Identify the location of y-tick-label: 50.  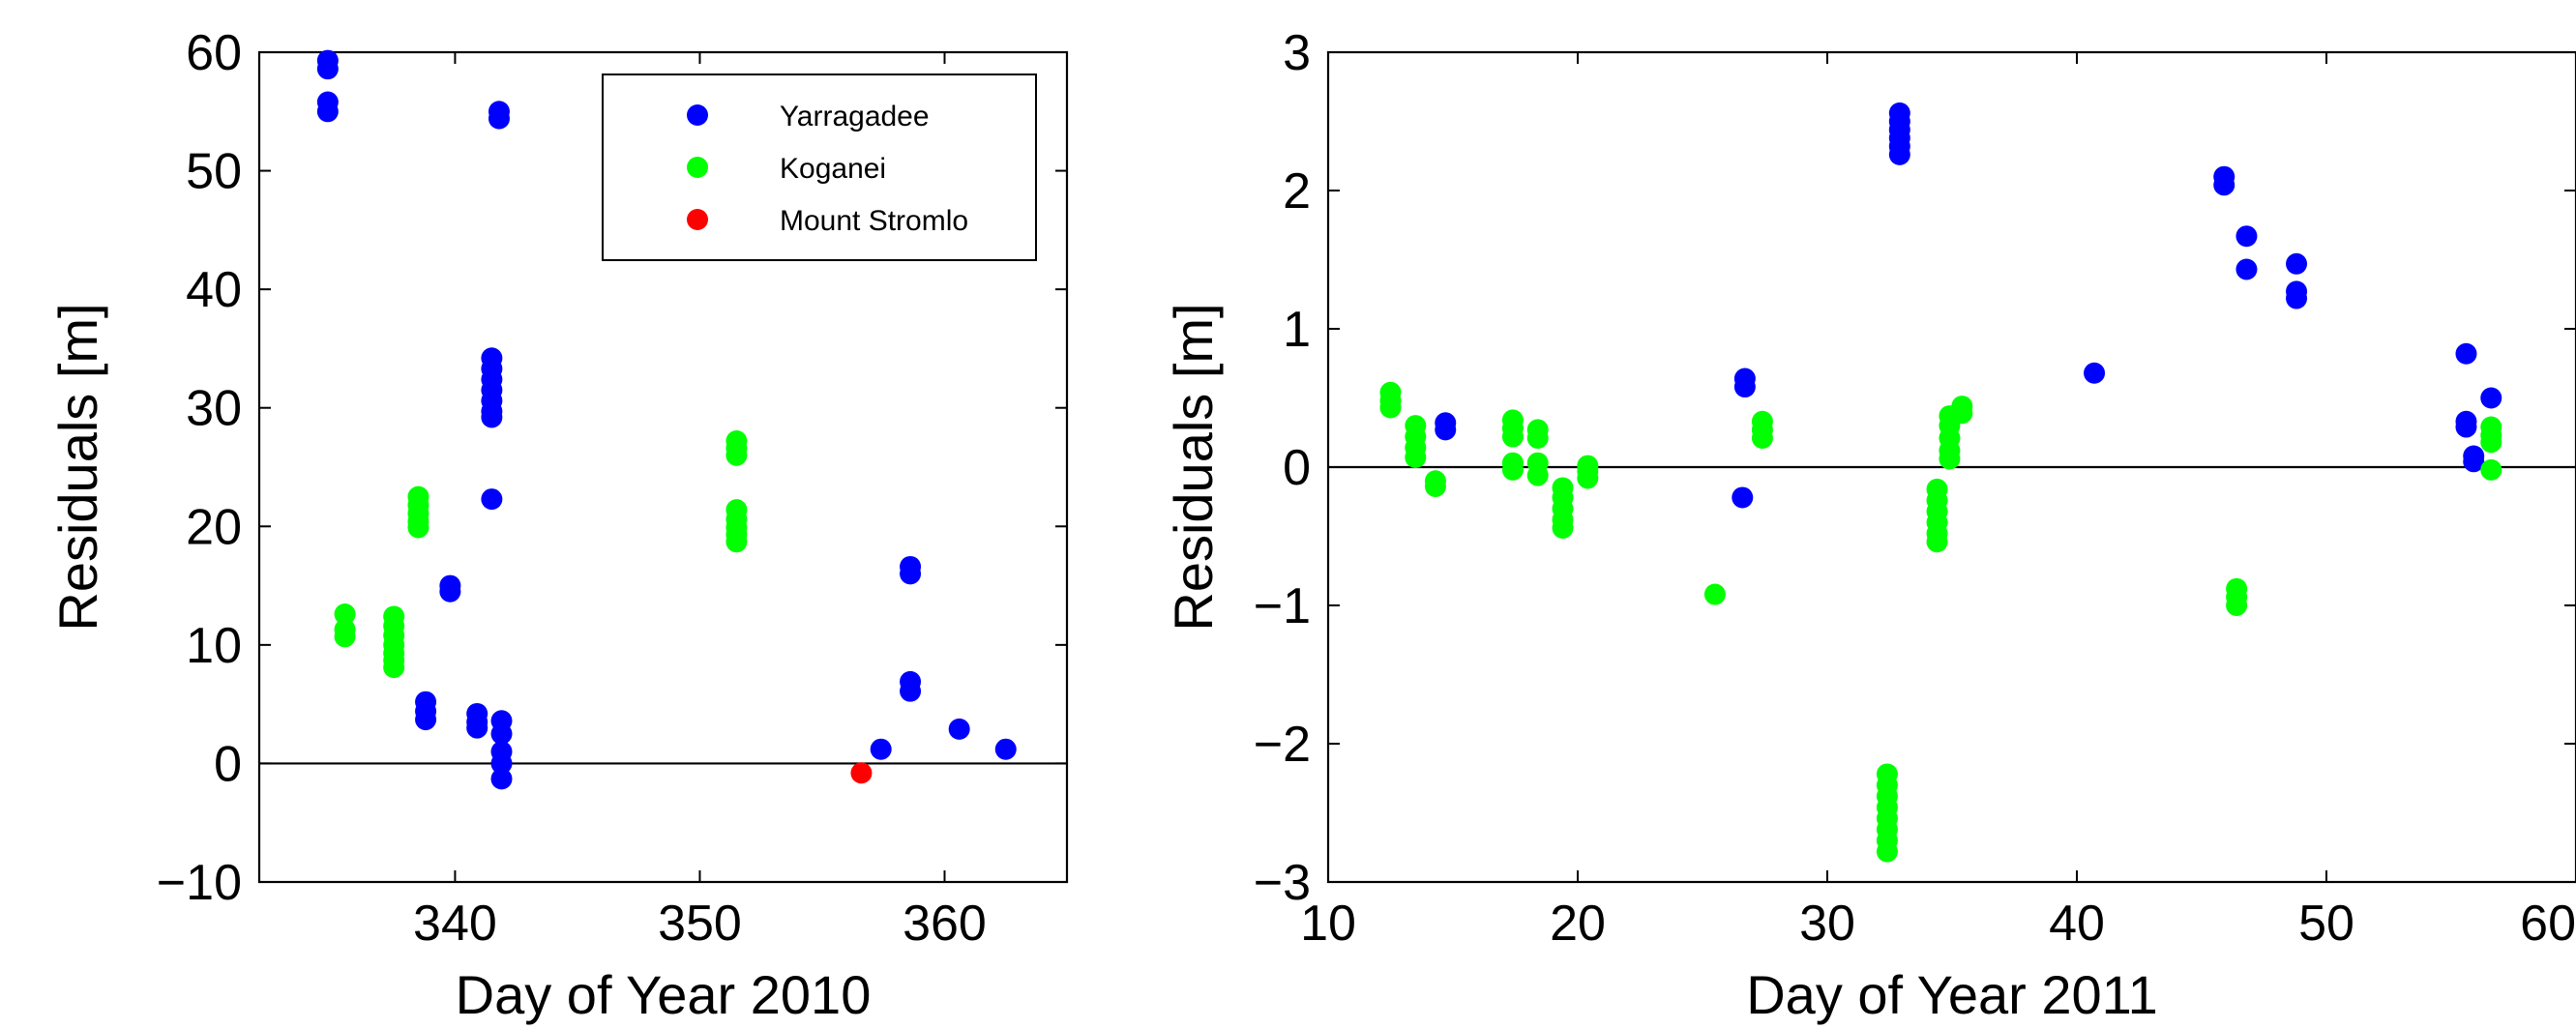
(214, 172).